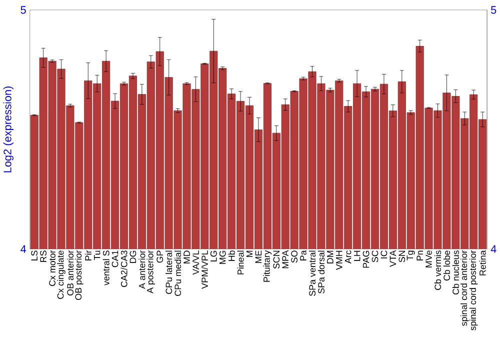  Describe the element at coordinates (169, 272) in the screenshot. I see `x-tick-label: CPu lateral` at that location.